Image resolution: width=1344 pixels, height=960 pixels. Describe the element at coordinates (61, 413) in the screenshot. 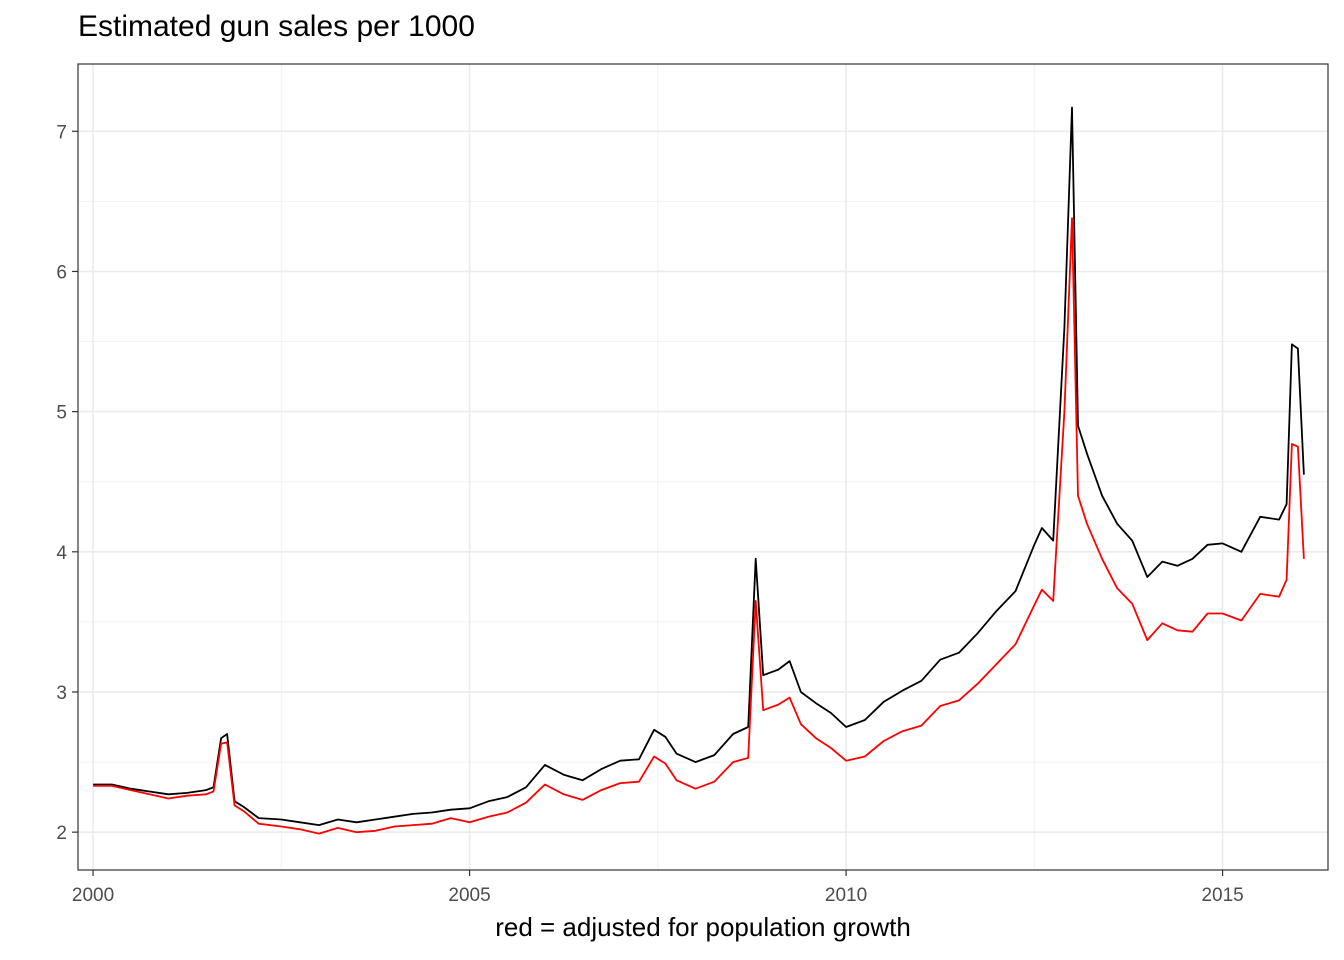

I see `y-tick-label: 5` at that location.